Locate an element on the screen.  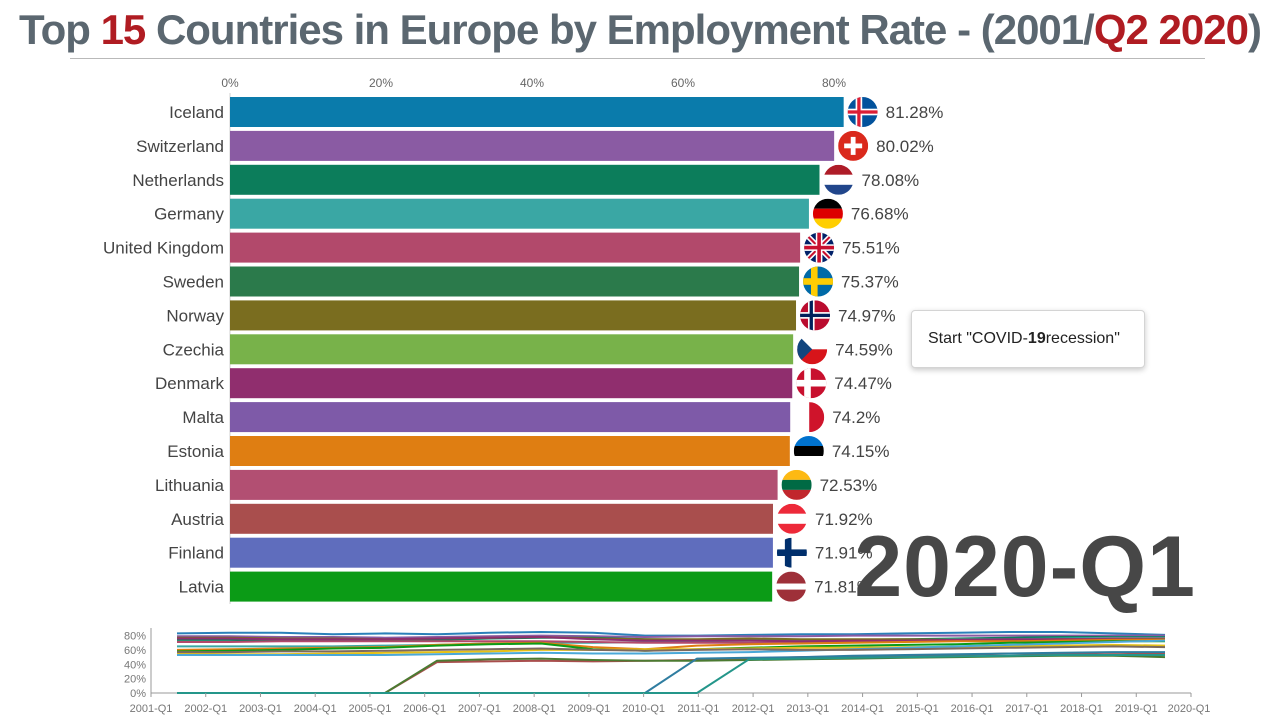
bar-czechia is located at coordinates (512, 349).